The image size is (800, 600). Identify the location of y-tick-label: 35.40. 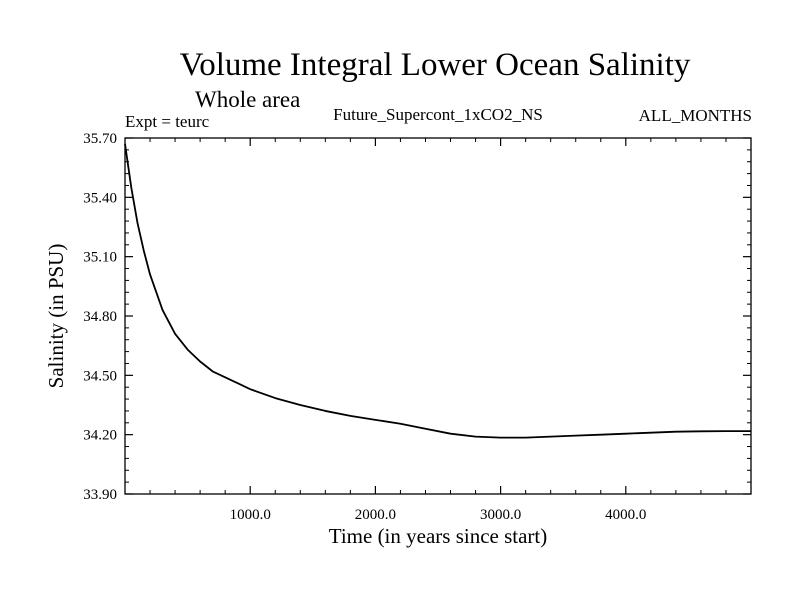
(100, 198).